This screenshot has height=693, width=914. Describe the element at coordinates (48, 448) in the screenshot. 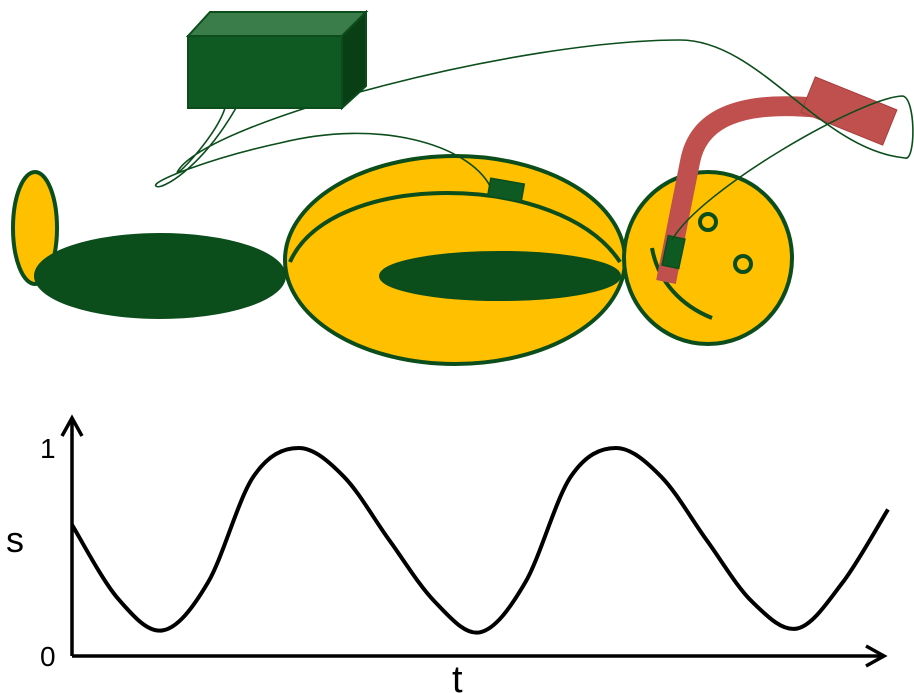

I see `y-tick-label-top: 1` at that location.